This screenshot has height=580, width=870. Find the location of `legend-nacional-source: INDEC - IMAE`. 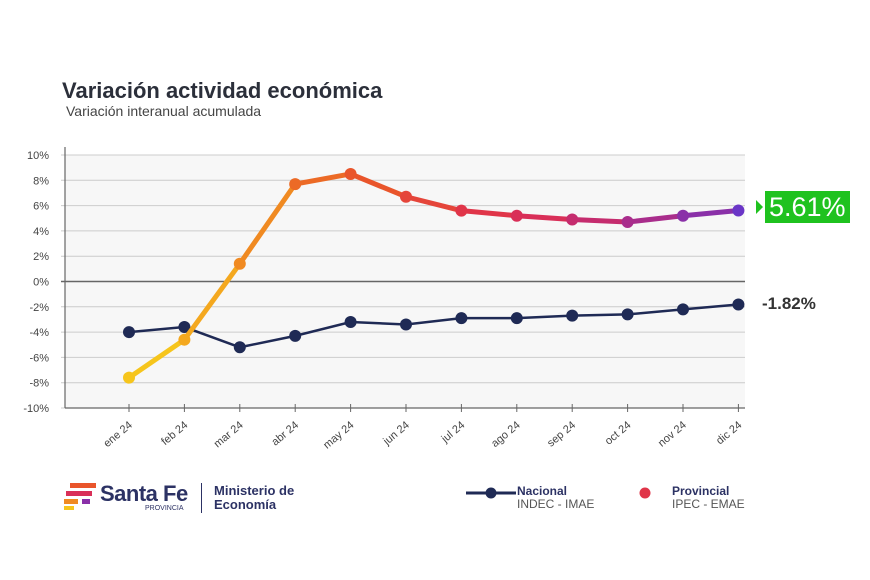

legend-nacional-source: INDEC - IMAE is located at coordinates (556, 504).